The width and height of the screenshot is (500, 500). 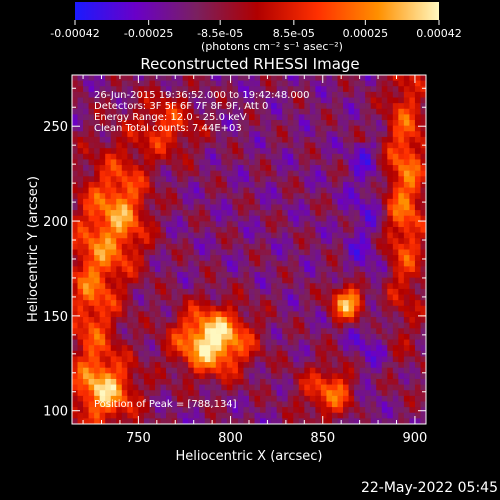 I want to click on colorbar-tick-label: 0.00025, so click(x=366, y=33).